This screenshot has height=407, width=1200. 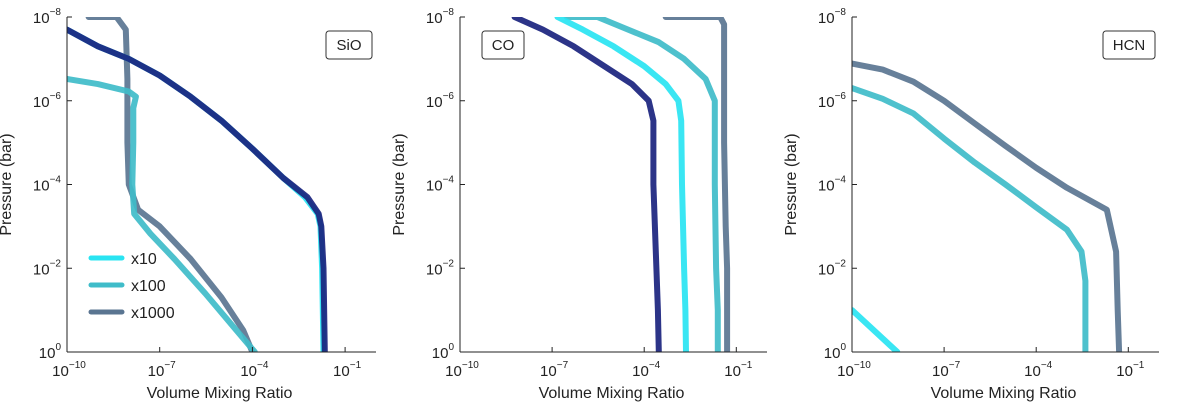 What do you see at coordinates (144, 259) in the screenshot?
I see `legend-label-x10: x10` at bounding box center [144, 259].